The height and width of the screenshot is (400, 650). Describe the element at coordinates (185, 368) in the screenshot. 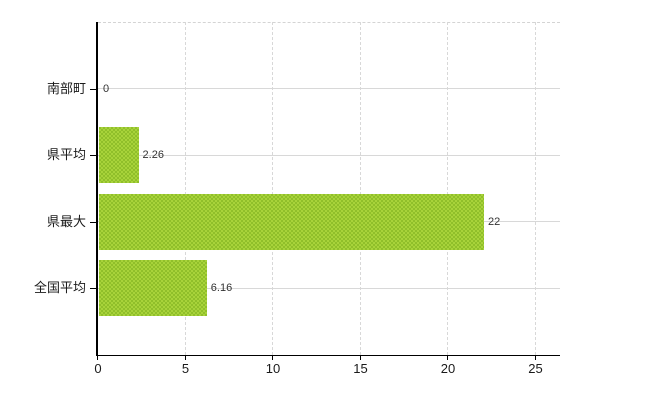

I see `x-tick-label: 5` at that location.